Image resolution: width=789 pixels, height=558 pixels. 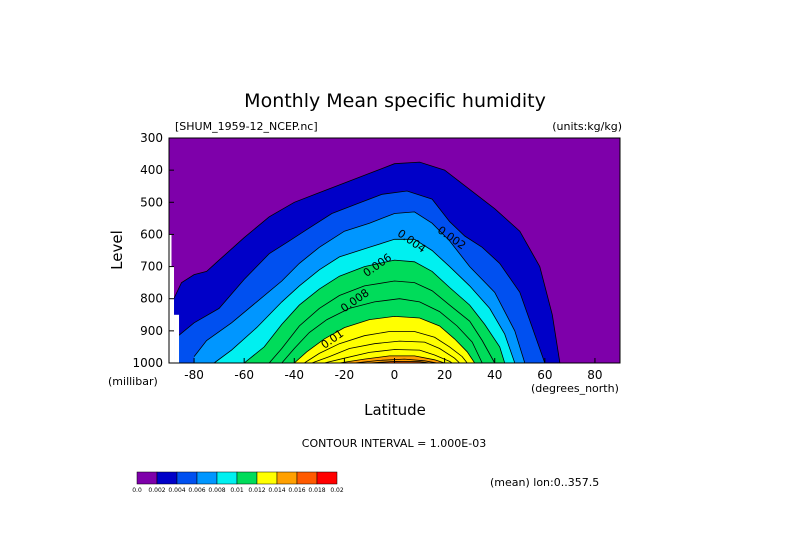 I want to click on x-axis: -80 -60 -40 -20 0 20 40 60 80, so click(x=393, y=370).